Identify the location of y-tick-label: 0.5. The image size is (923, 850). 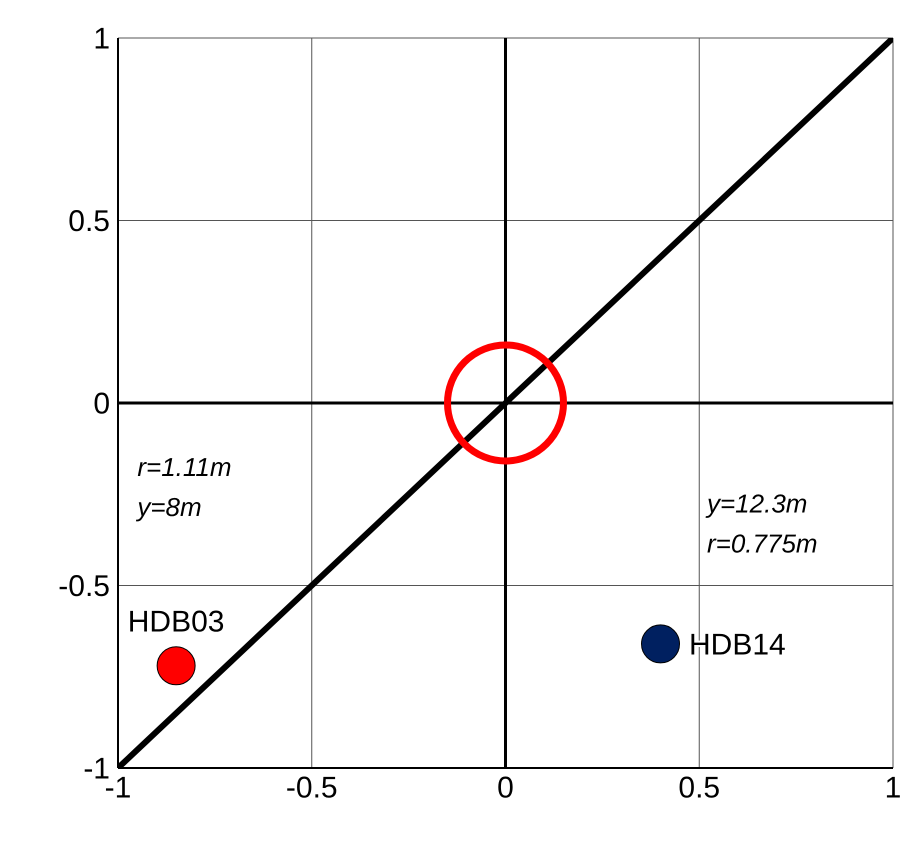
(89, 221).